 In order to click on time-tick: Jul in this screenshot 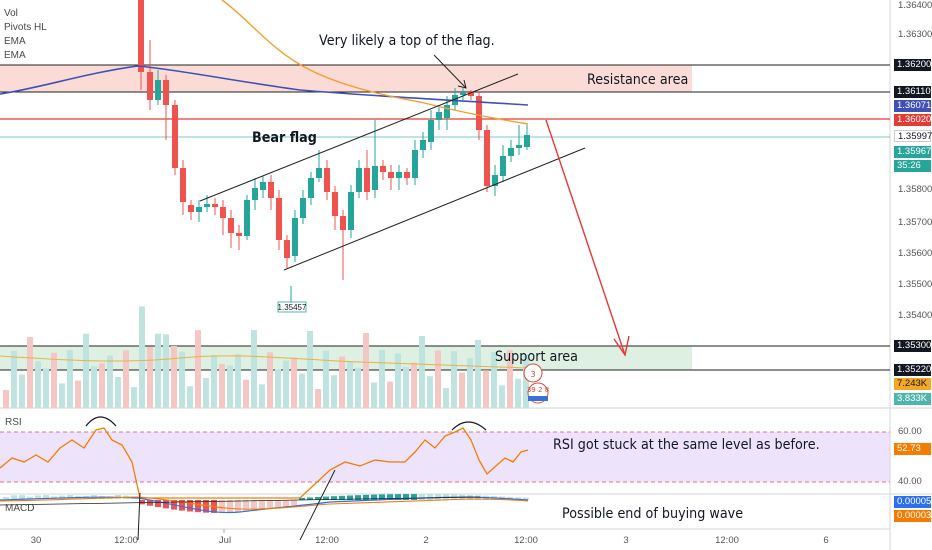, I will do `click(225, 540)`.